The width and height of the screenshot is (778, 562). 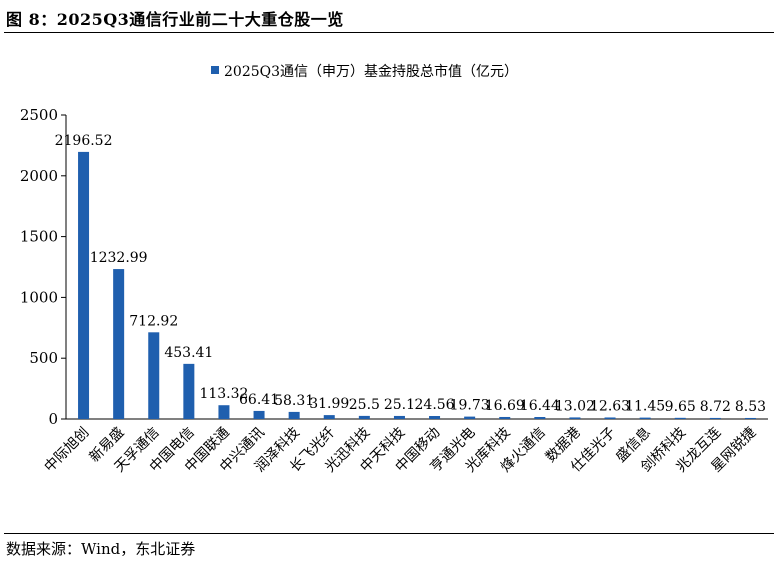 What do you see at coordinates (39, 115) in the screenshot?
I see `y-tick-label: 2500` at bounding box center [39, 115].